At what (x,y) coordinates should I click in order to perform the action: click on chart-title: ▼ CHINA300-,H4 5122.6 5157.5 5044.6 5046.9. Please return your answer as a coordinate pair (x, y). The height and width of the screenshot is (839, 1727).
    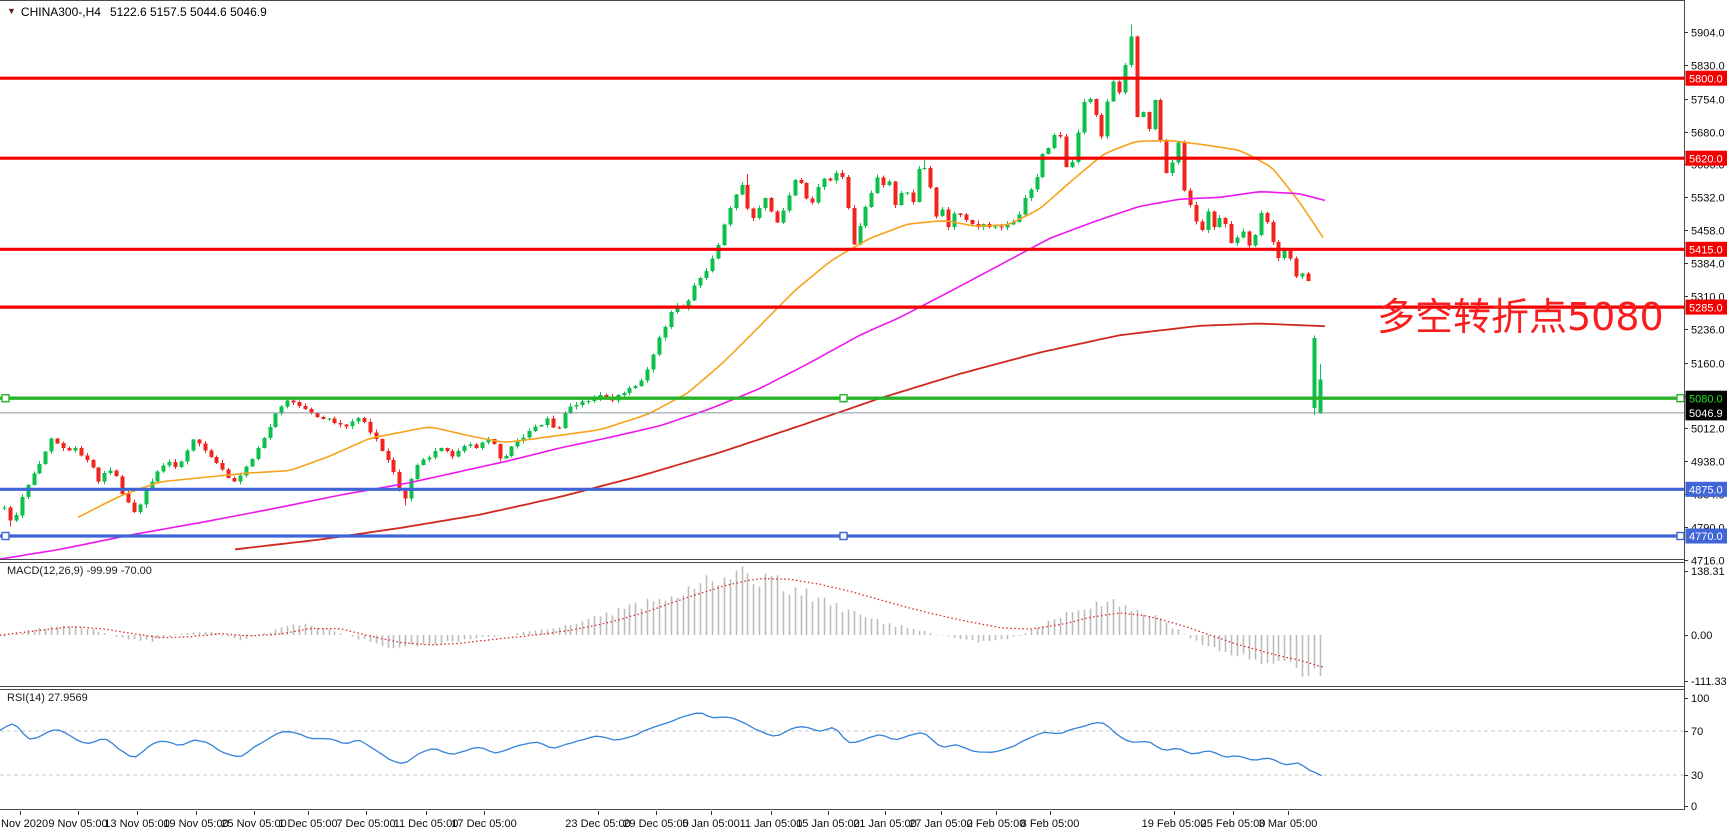
    Looking at the image, I should click on (137, 12).